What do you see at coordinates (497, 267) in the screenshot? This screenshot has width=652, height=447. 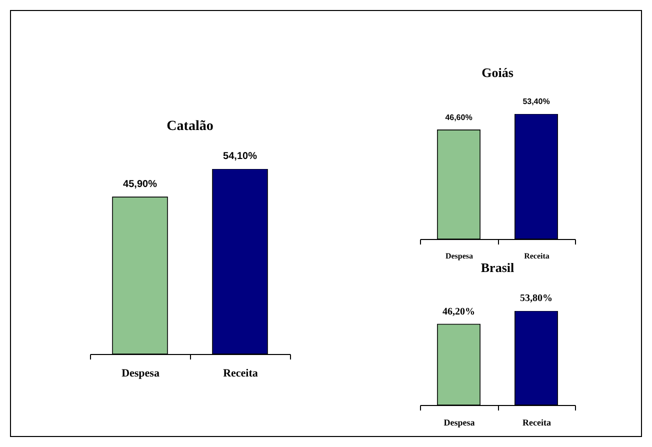 I see `chart-title: Brasil` at bounding box center [497, 267].